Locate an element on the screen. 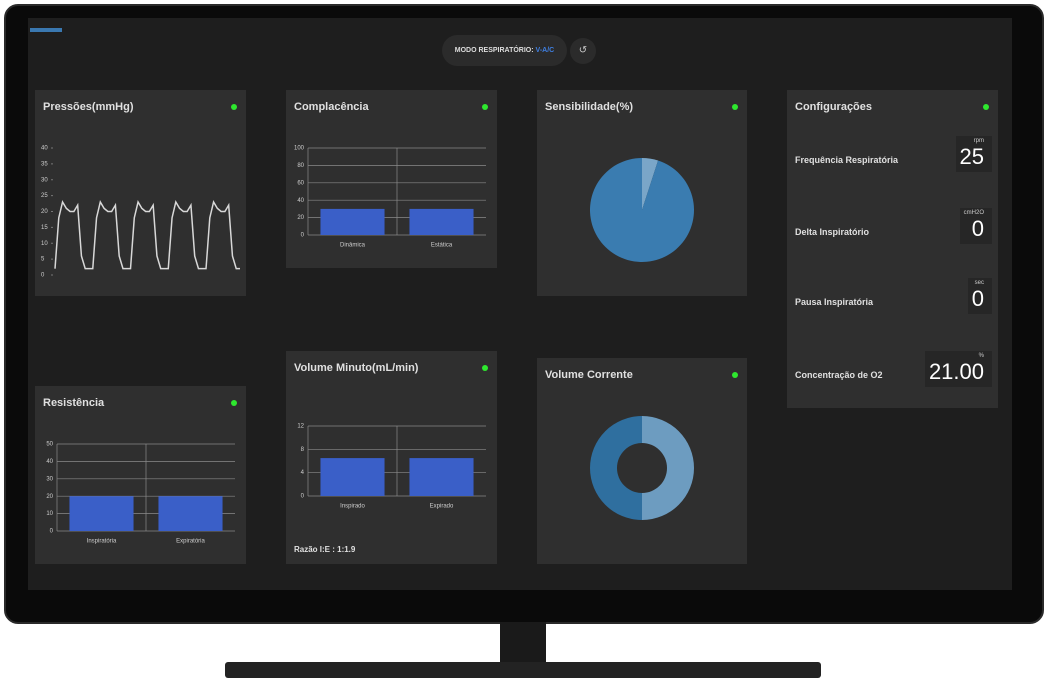 The image size is (1046, 686). x-tick-label: Expirado is located at coordinates (442, 507).